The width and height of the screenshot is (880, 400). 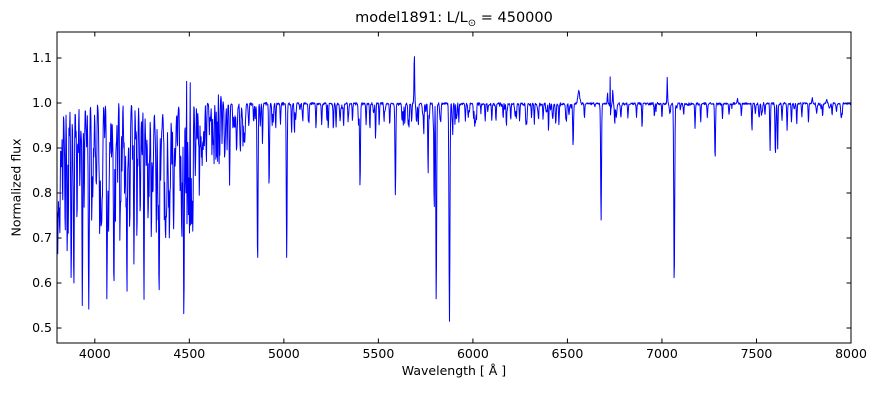 What do you see at coordinates (514, 18) in the screenshot?
I see `chart-title-suffix: = 450000` at bounding box center [514, 18].